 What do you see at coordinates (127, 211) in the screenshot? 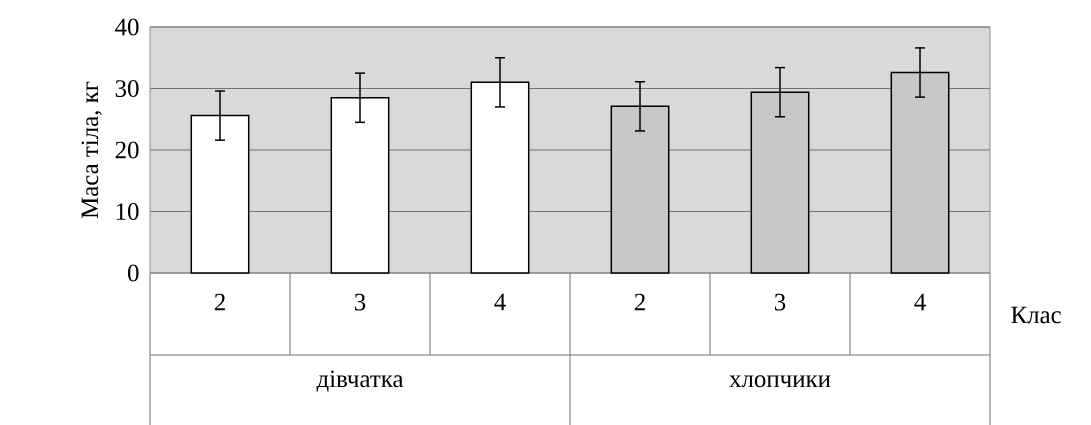
I see `y-tick-label: 10` at bounding box center [127, 211].